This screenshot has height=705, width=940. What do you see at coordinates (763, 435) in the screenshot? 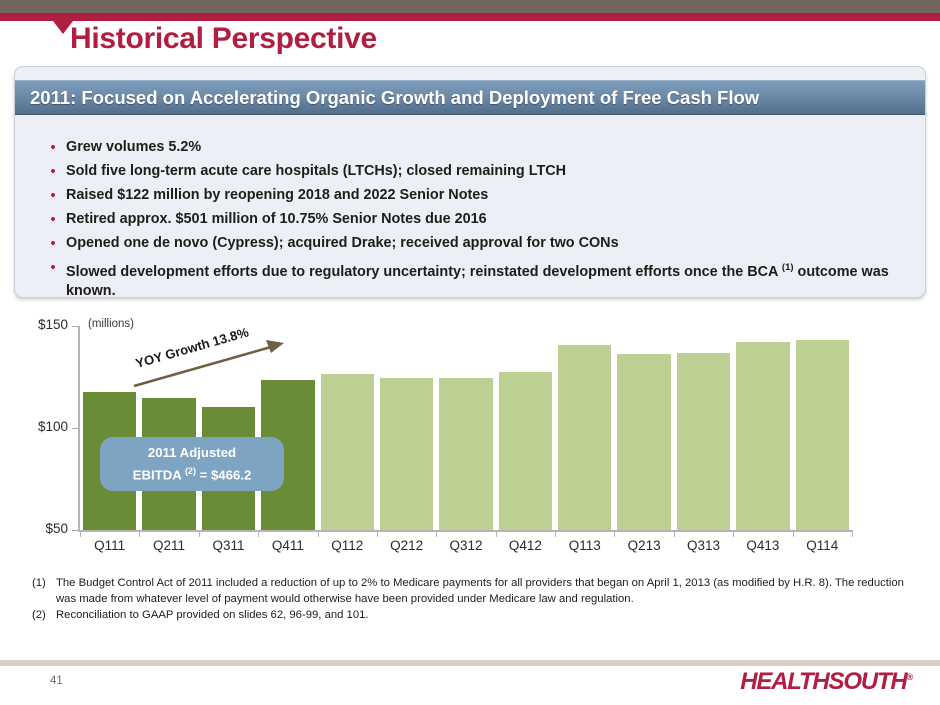
I see `bar-q413` at bounding box center [763, 435].